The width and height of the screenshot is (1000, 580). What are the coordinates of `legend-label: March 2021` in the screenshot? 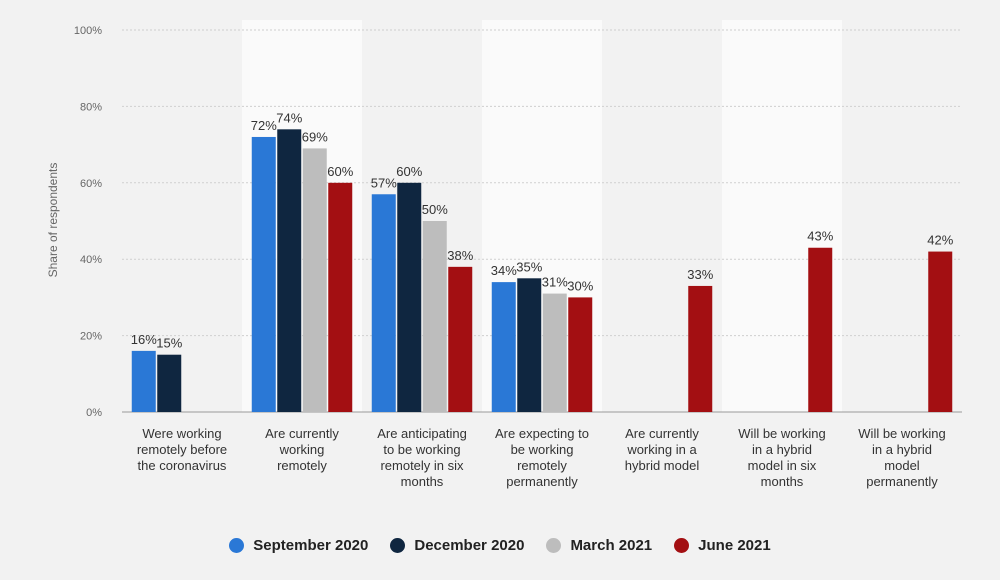 It's located at (611, 545).